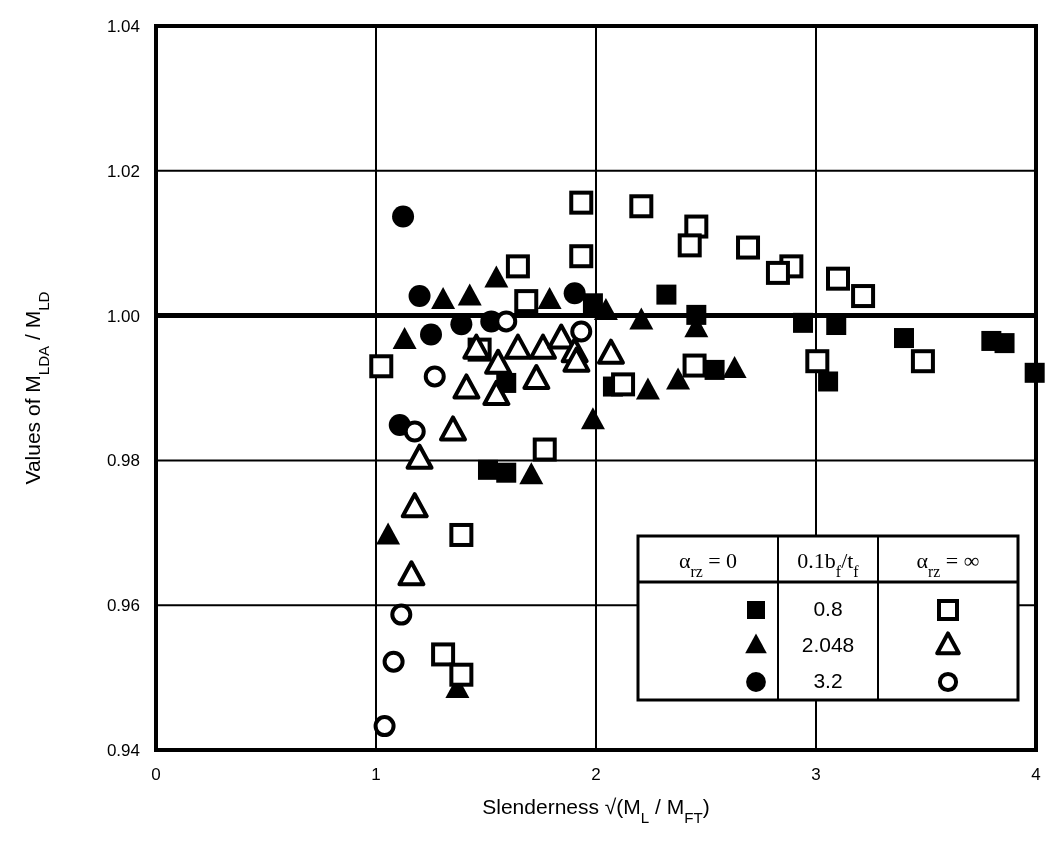 Image resolution: width=1059 pixels, height=852 pixels. I want to click on legend-label: 0.8, so click(828, 608).